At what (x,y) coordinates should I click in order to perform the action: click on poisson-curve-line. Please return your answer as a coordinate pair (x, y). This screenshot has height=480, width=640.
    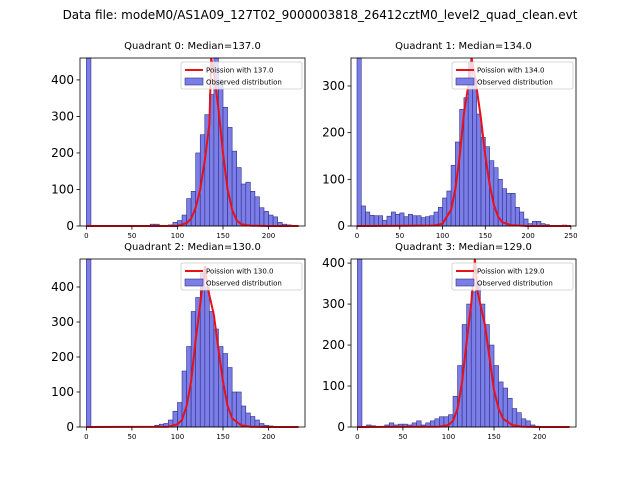
    Looking at the image, I should click on (463, 343).